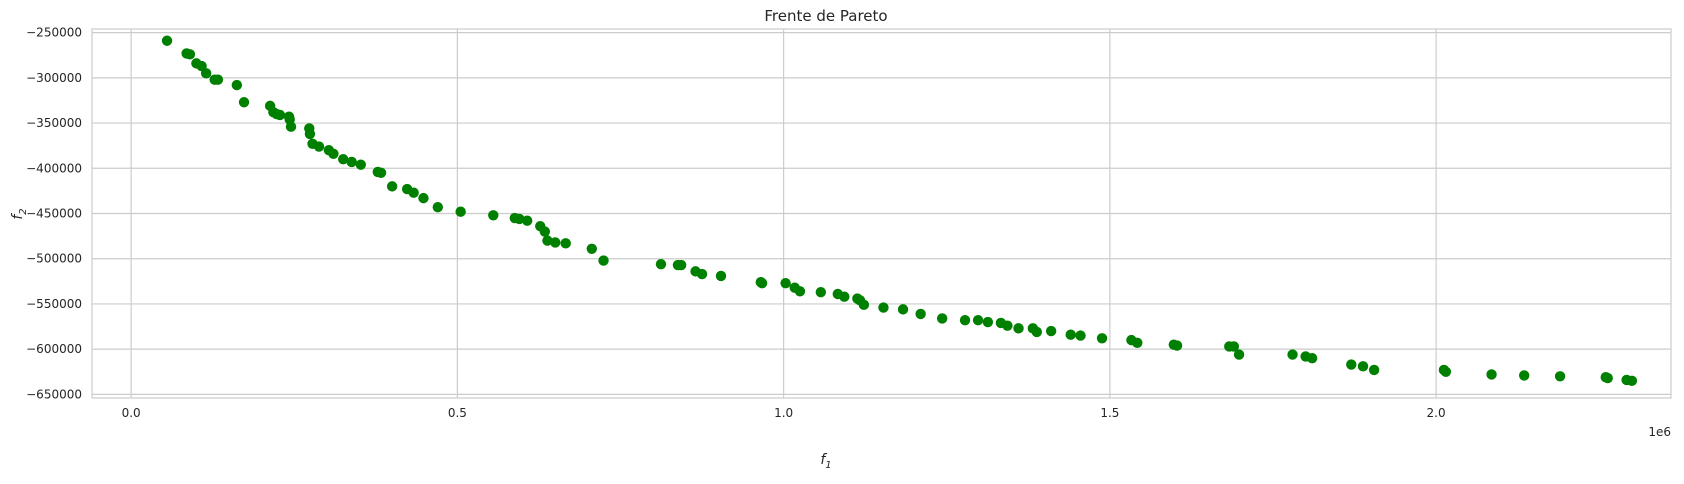 The height and width of the screenshot is (484, 1684). What do you see at coordinates (1659, 432) in the screenshot?
I see `x-offset-label: 1e6` at bounding box center [1659, 432].